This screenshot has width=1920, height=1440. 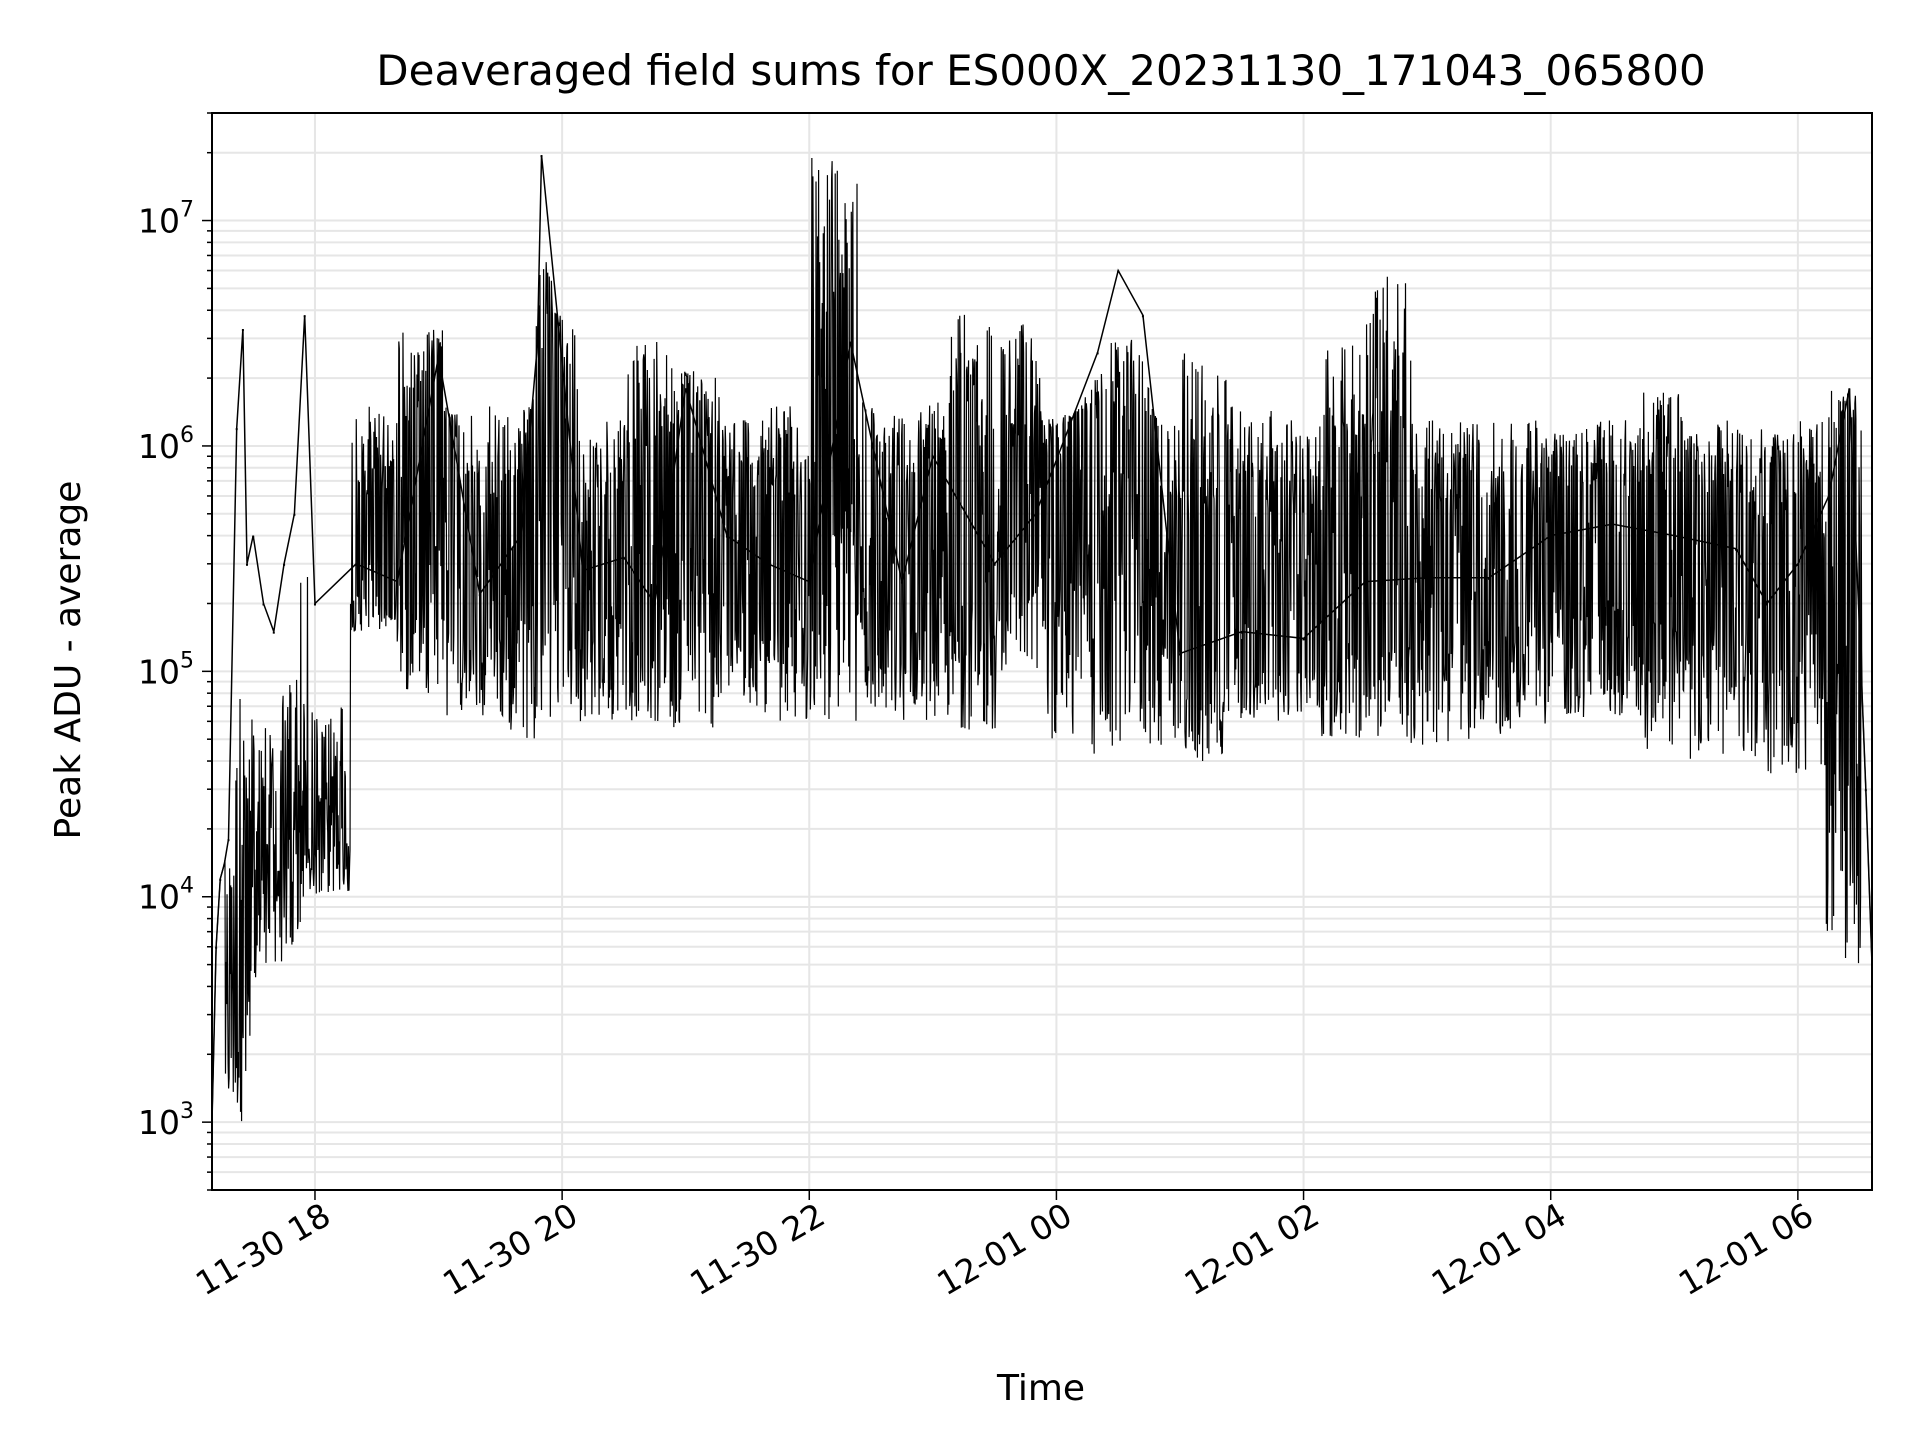 I want to click on y-tick-exponent: 5, so click(x=187, y=660).